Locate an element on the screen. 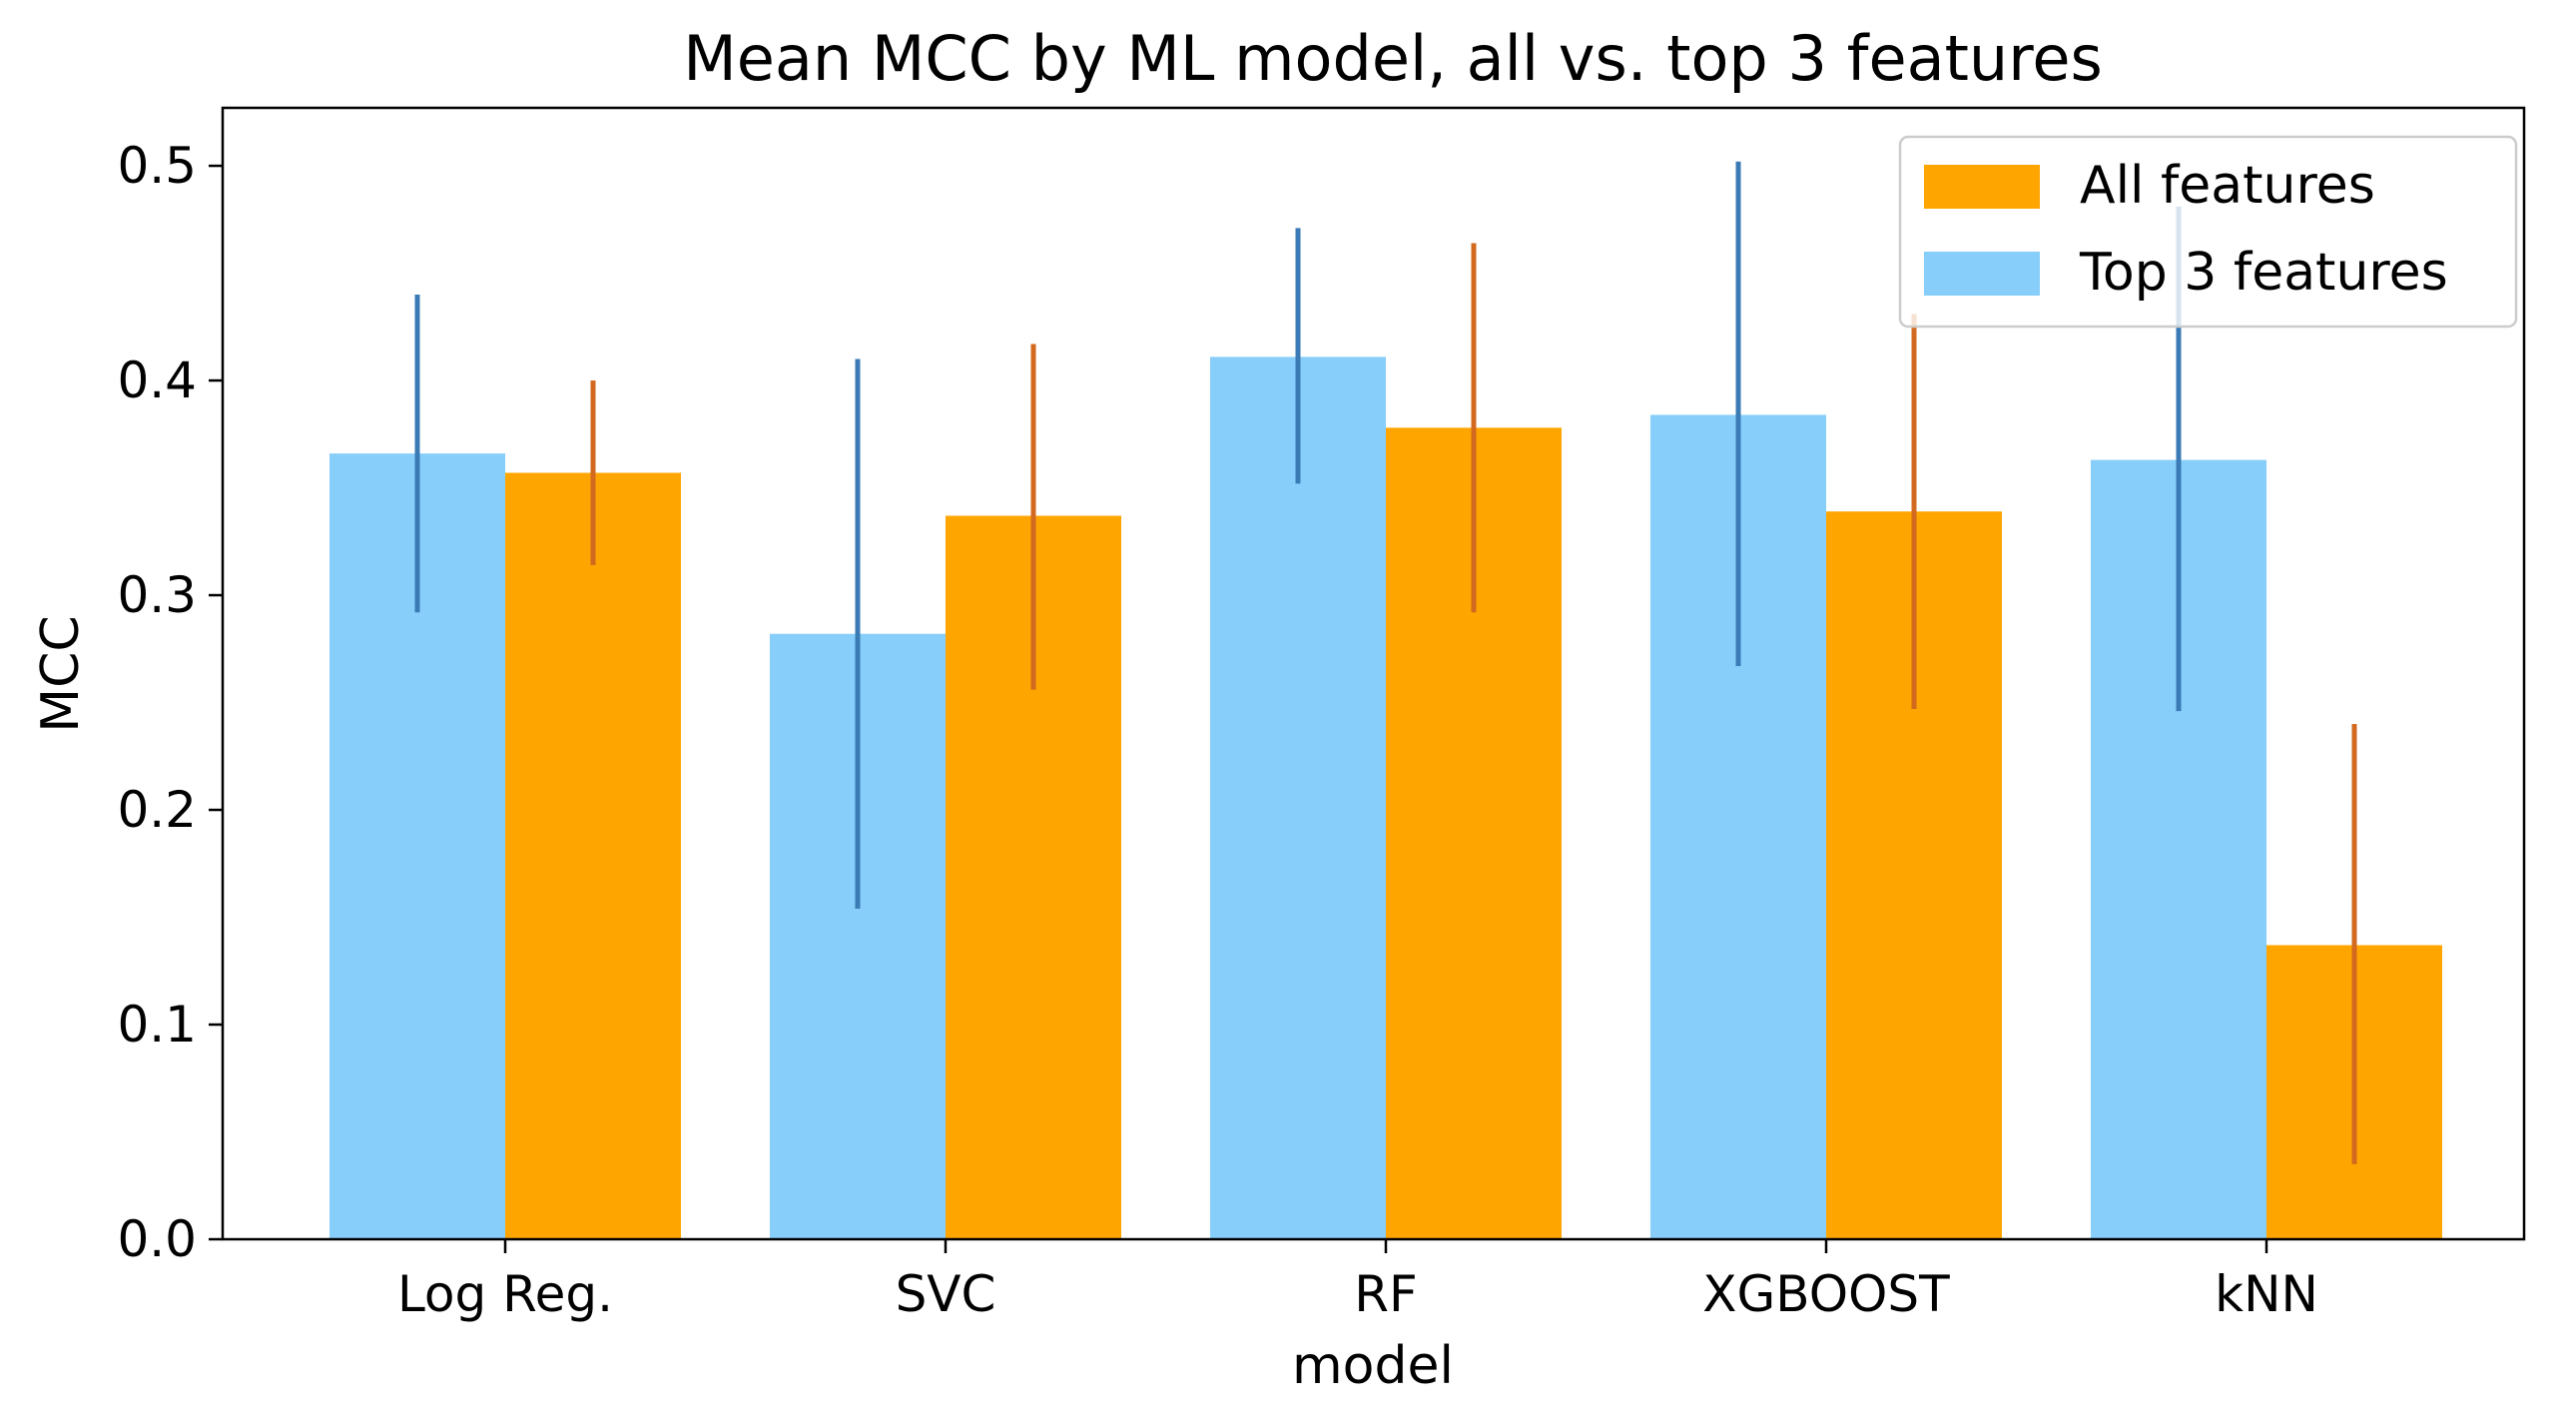 The width and height of the screenshot is (2576, 1428). legend-box is located at coordinates (2208, 232).